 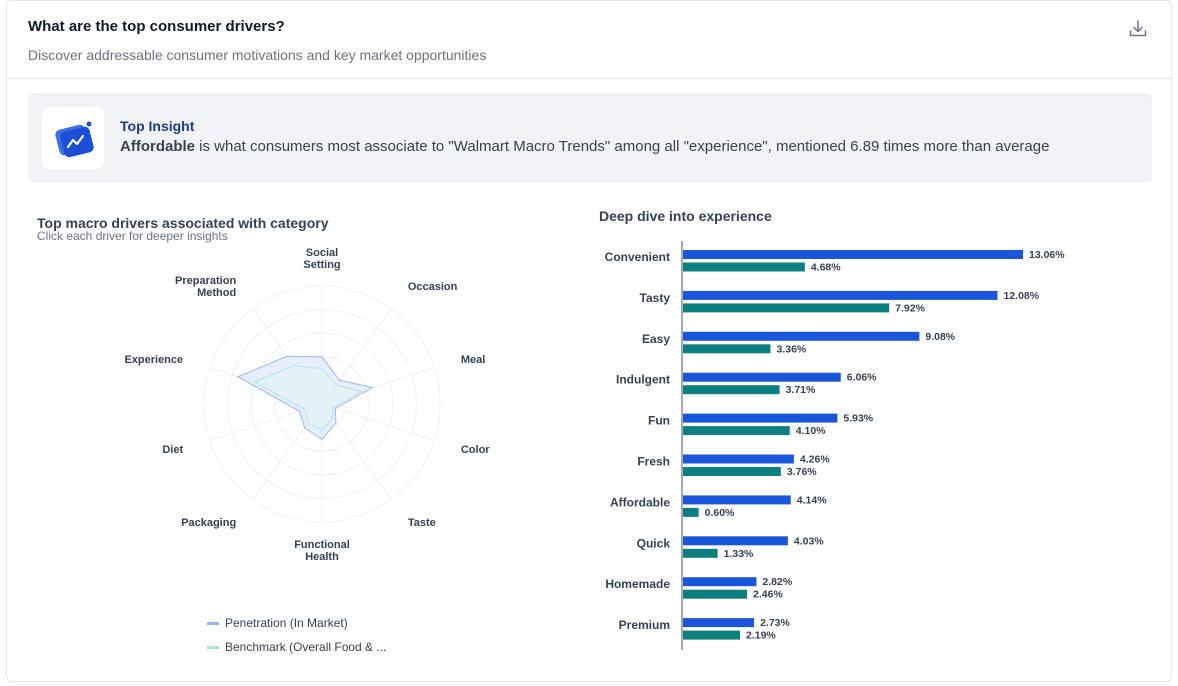 I want to click on bar-category-label: Tasty, so click(x=655, y=298).